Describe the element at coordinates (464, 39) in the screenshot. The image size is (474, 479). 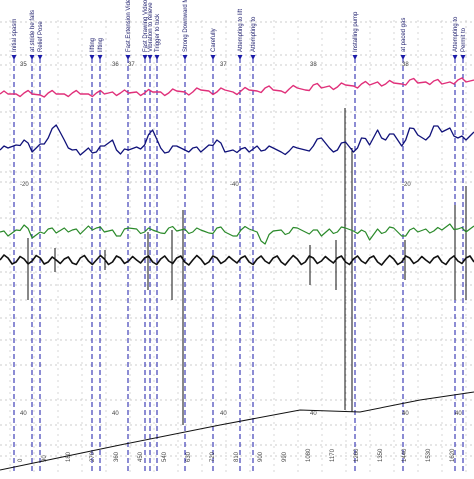
I see `event-label: Permit to` at that location.